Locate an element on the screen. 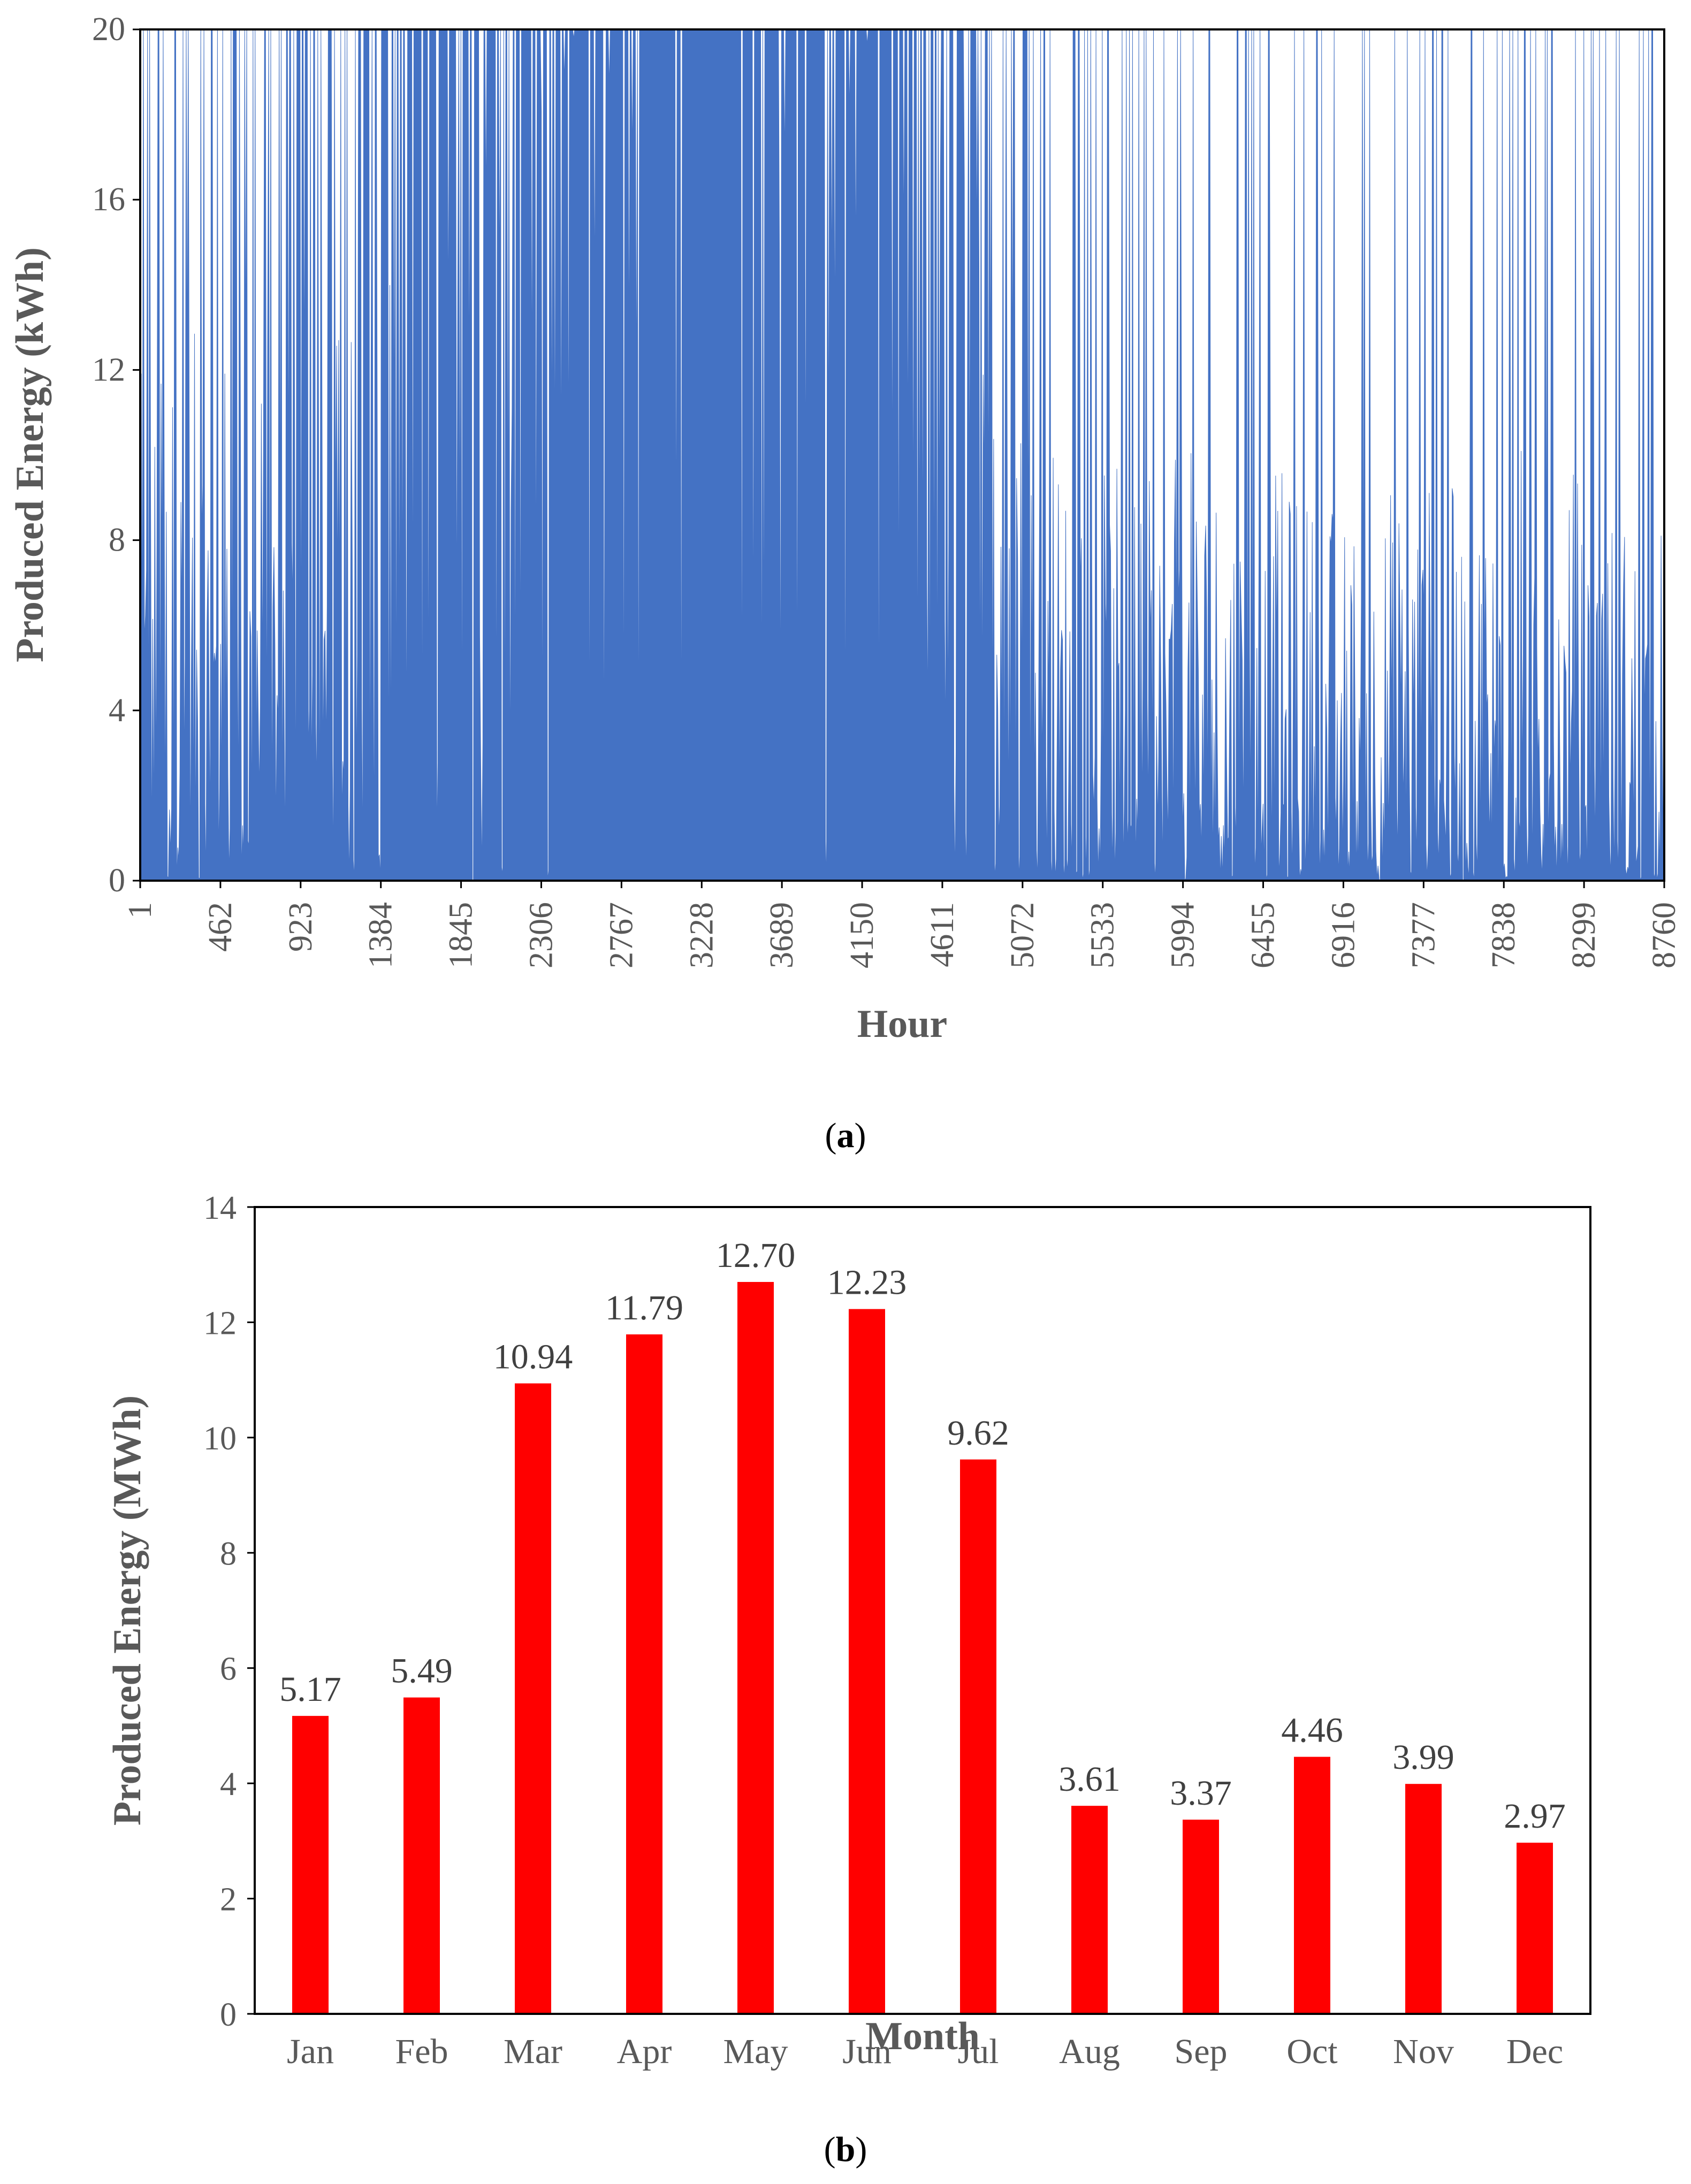 The width and height of the screenshot is (1691, 2184). monthly-bar-value-label: 3.99 is located at coordinates (1423, 1757).